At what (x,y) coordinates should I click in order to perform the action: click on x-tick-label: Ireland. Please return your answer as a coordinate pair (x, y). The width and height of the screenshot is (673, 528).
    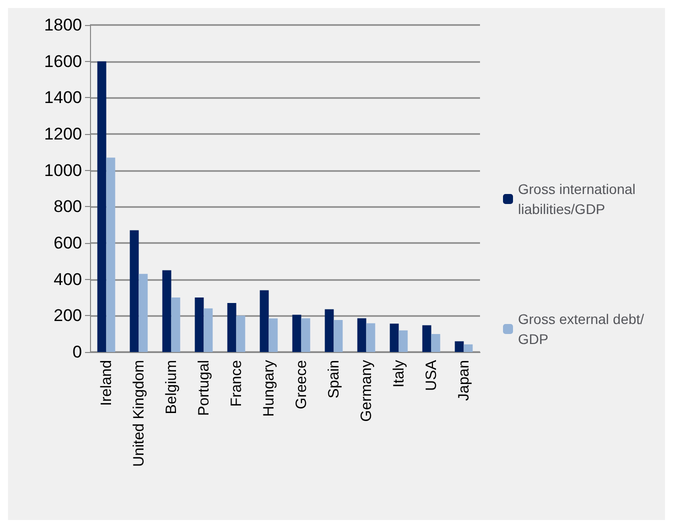
    Looking at the image, I should click on (106, 383).